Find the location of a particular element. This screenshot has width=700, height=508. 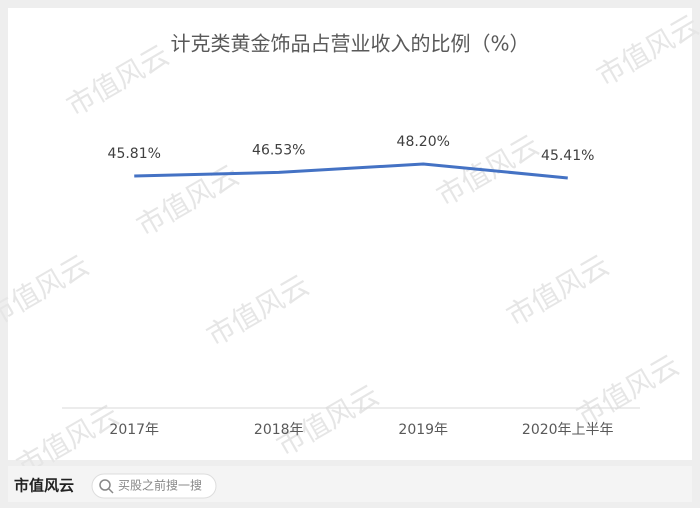

data-label: 48.20% is located at coordinates (423, 142).